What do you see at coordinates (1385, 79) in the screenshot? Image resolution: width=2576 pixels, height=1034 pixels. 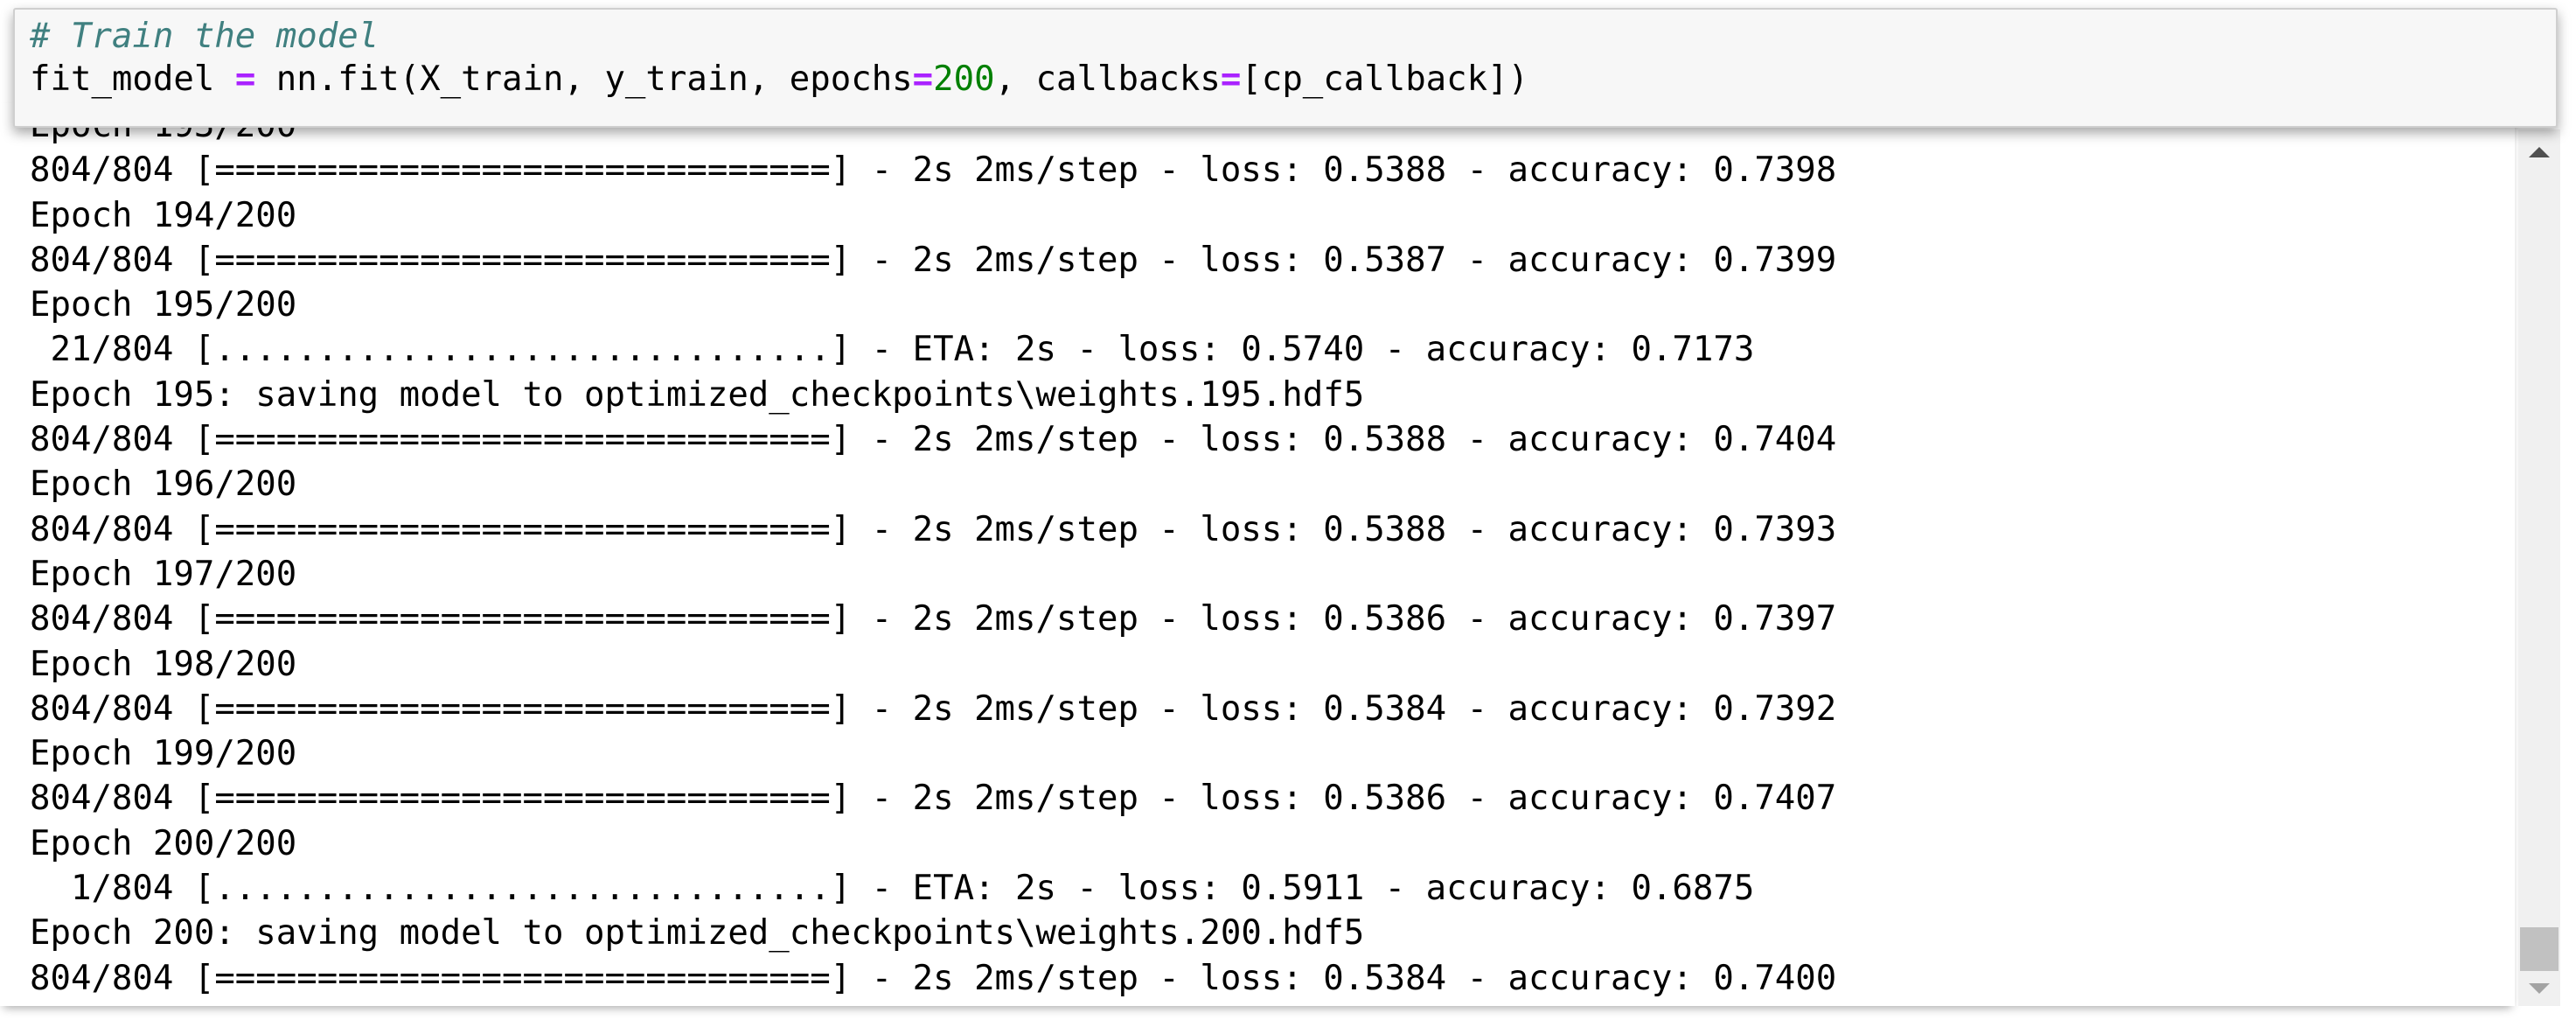 I see `code-token: [cp_callback])` at bounding box center [1385, 79].